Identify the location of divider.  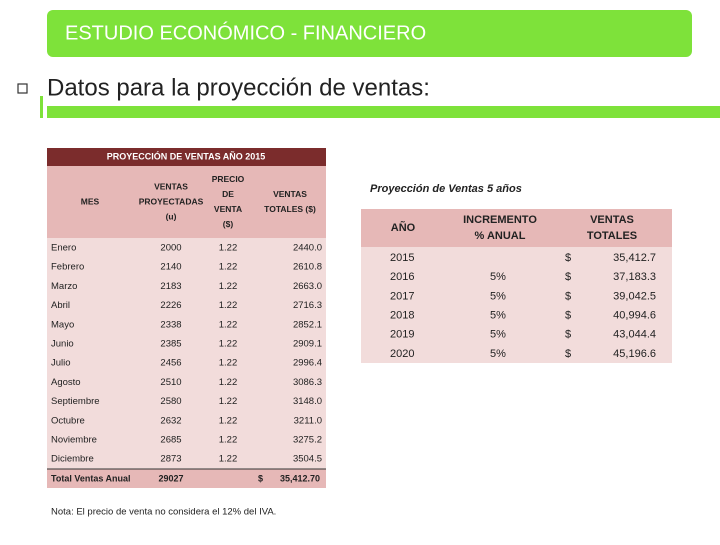
(383, 112).